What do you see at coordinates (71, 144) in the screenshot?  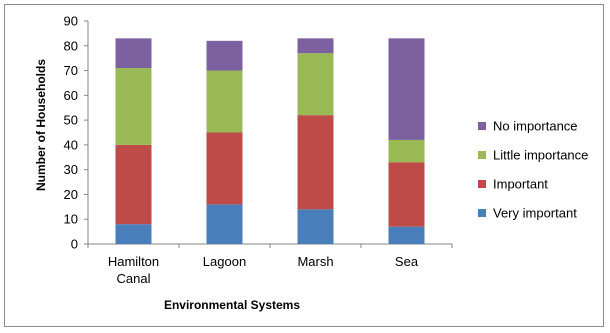 I see `y-tick-label: 40` at bounding box center [71, 144].